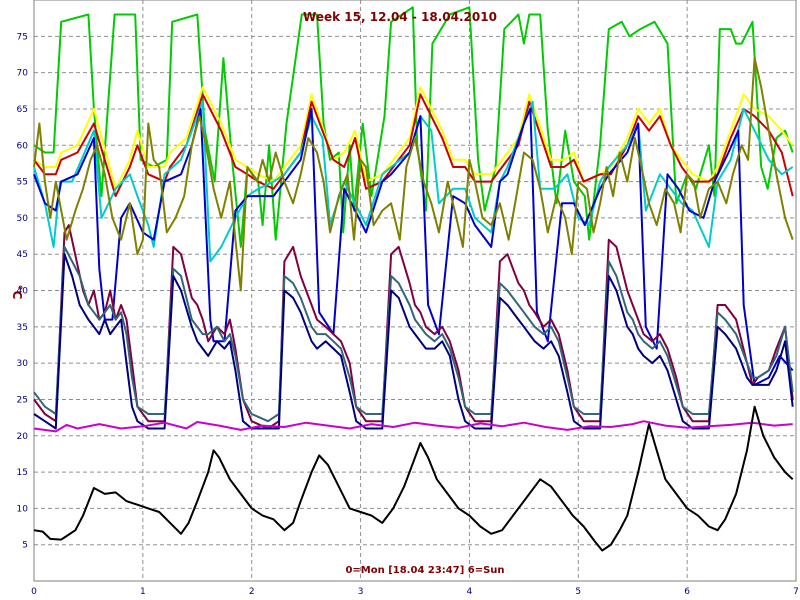  What do you see at coordinates (22, 183) in the screenshot?
I see `y-tick-label: 55` at bounding box center [22, 183].